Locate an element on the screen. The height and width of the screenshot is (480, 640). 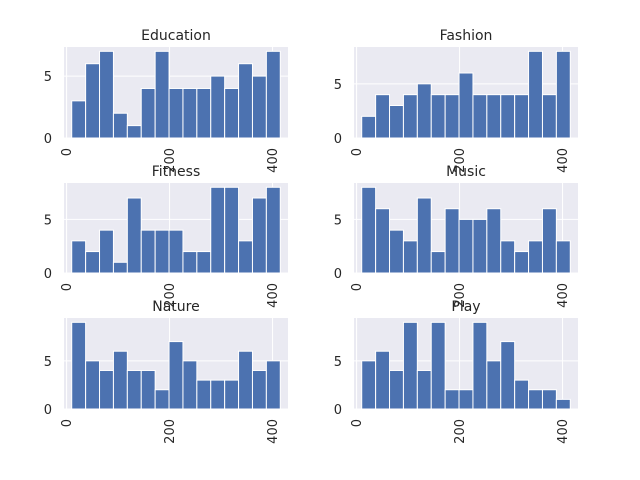
panel-title: Fashion is located at coordinates (466, 36).